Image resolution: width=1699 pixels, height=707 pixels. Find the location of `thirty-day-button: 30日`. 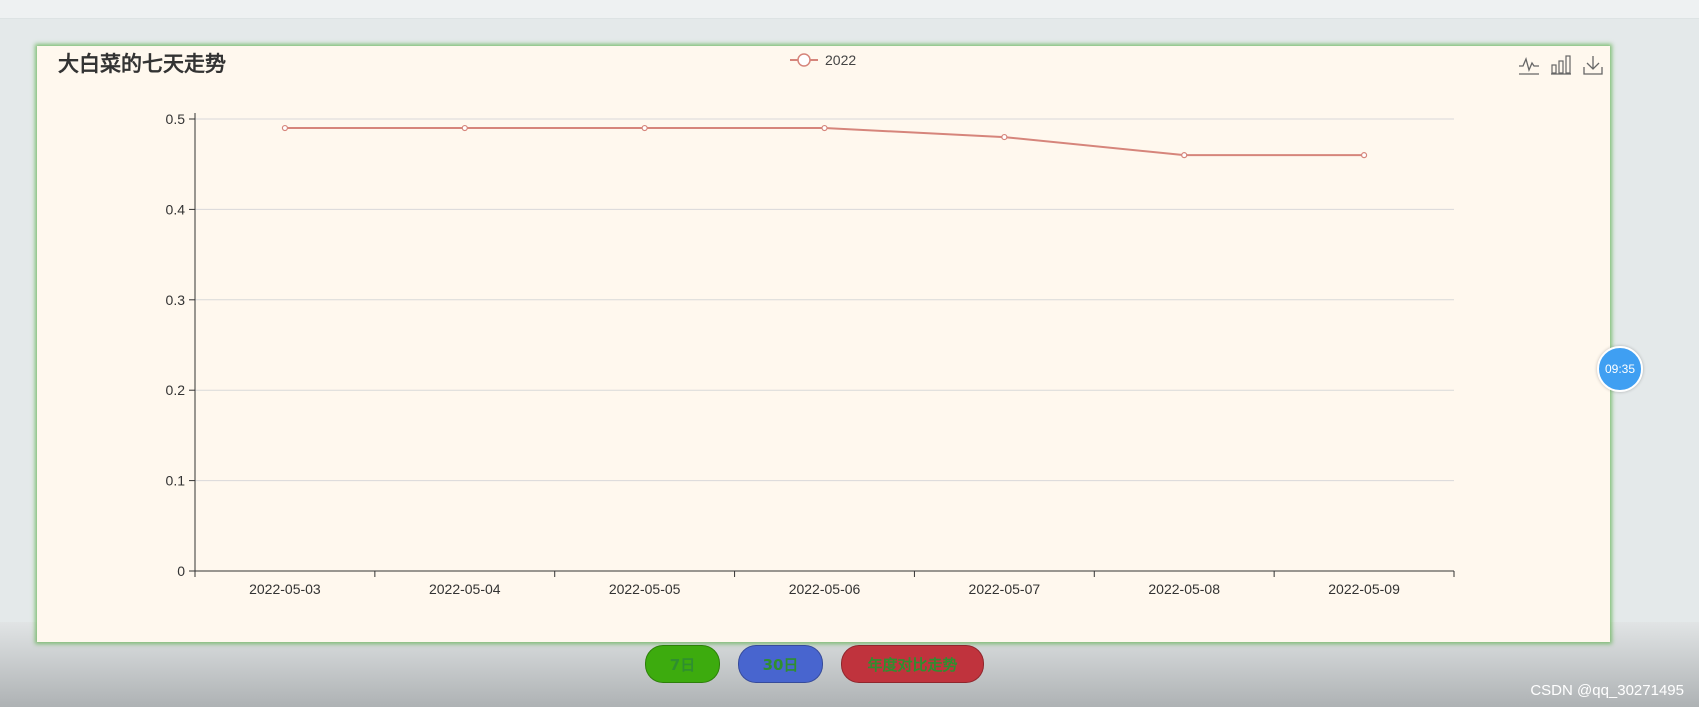

thirty-day-button: 30日 is located at coordinates (780, 664).